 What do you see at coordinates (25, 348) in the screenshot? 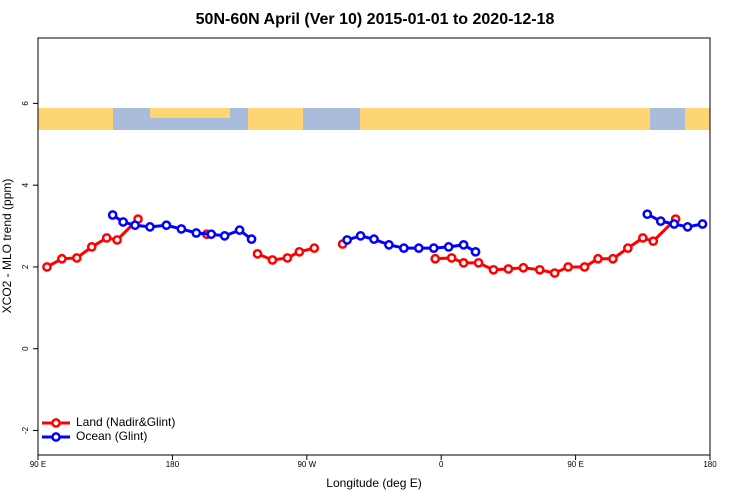
I see `y-tick-label: 0` at bounding box center [25, 348].